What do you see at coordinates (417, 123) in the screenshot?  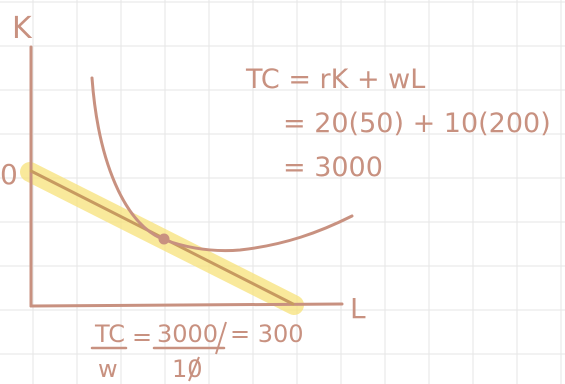 I see `equation-line-2: = 20(50) + 10(200)` at bounding box center [417, 123].